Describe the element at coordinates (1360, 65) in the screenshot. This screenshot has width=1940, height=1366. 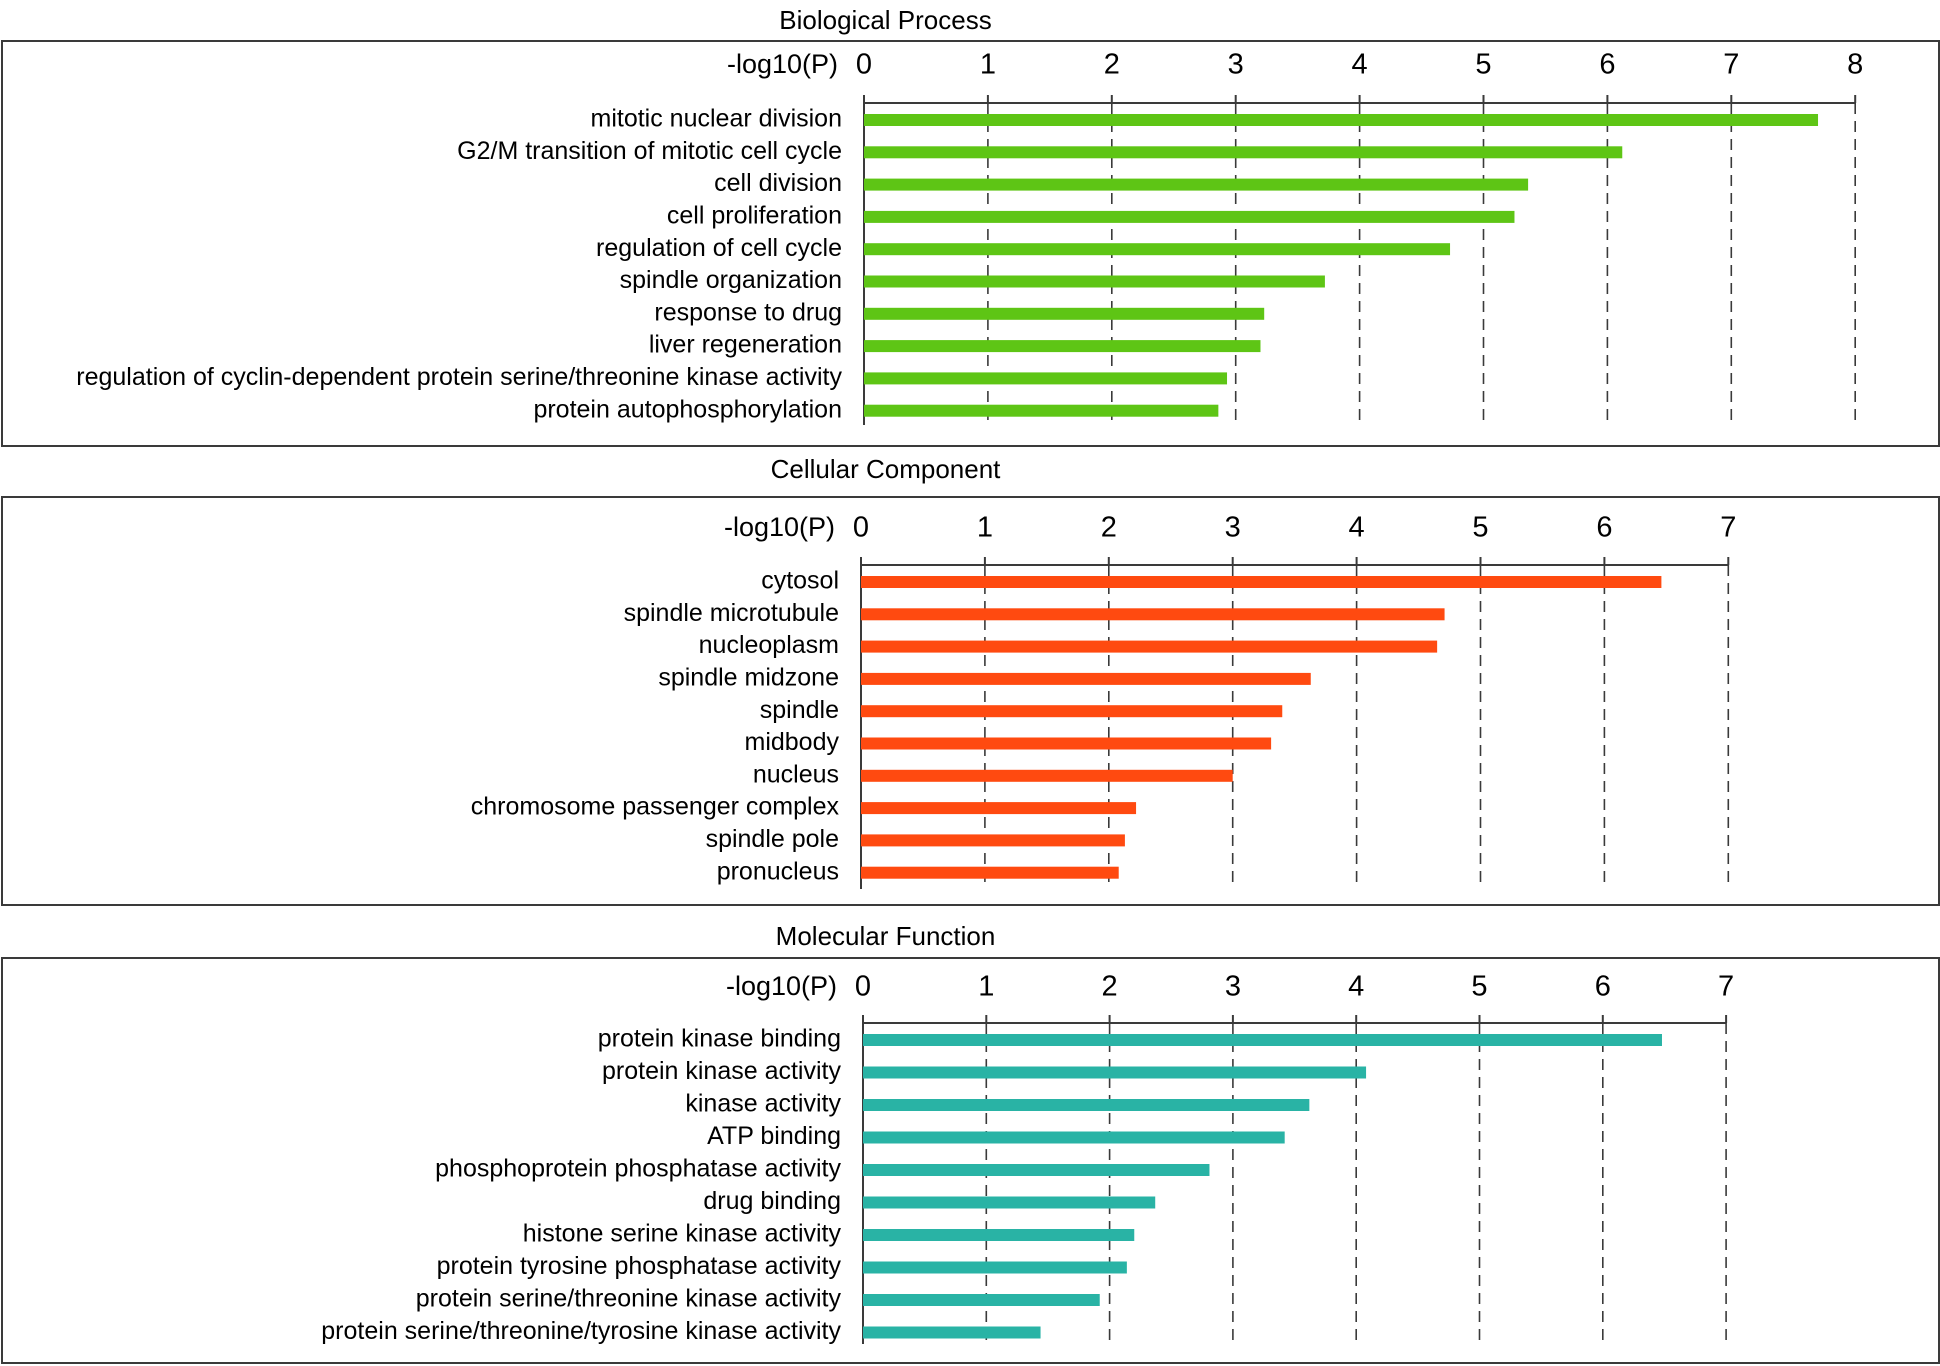
I see `biological-process-tick-label: 4` at that location.